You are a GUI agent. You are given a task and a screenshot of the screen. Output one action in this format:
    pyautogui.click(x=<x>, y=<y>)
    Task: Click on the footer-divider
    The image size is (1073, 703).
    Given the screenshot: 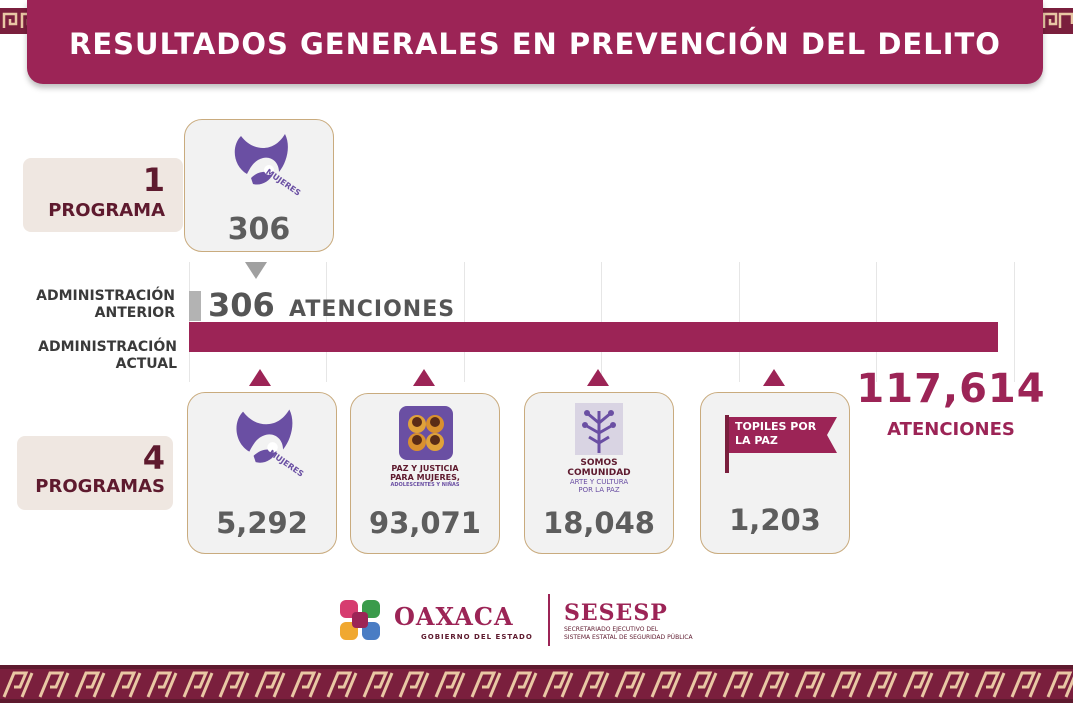 What is the action you would take?
    pyautogui.click(x=549, y=620)
    